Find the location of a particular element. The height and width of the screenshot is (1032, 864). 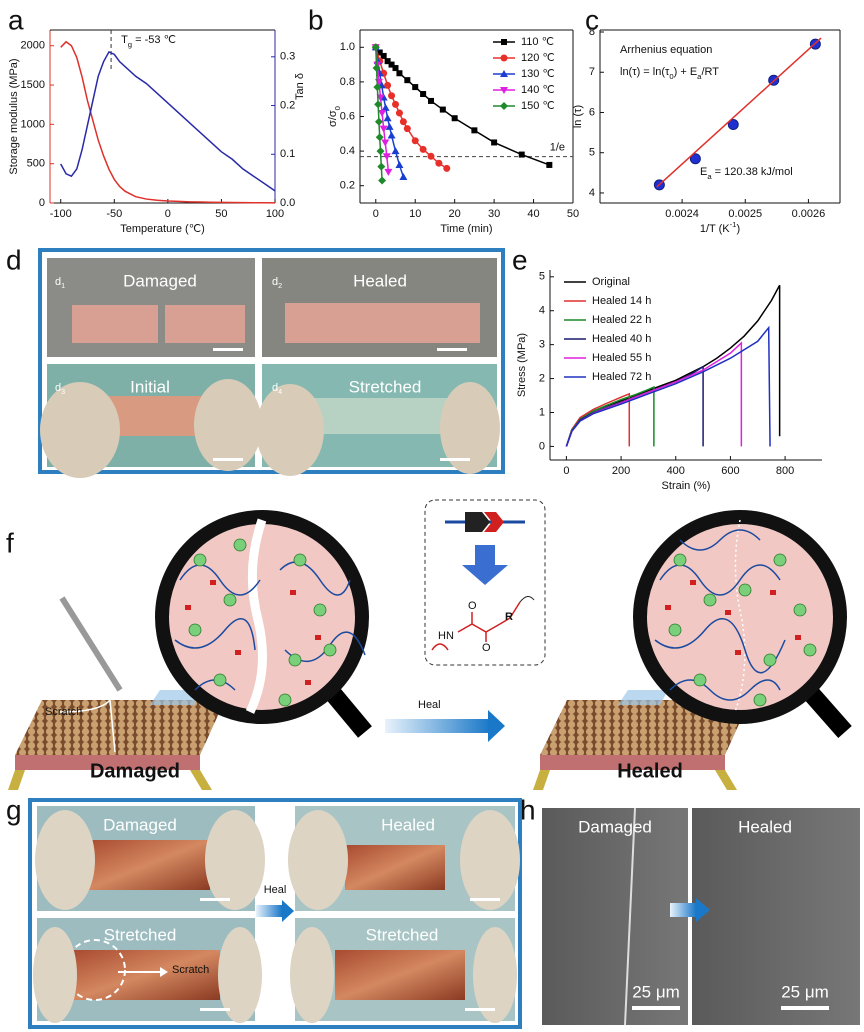

magnifier is located at coordinates (740, 617).